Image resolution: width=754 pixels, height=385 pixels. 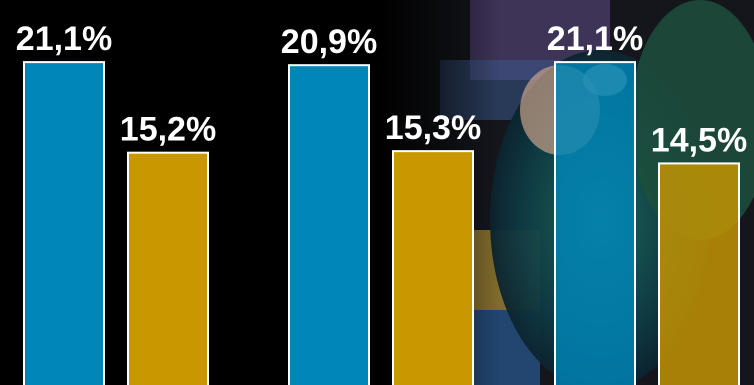 I want to click on bar-series2-group3, so click(x=699, y=273).